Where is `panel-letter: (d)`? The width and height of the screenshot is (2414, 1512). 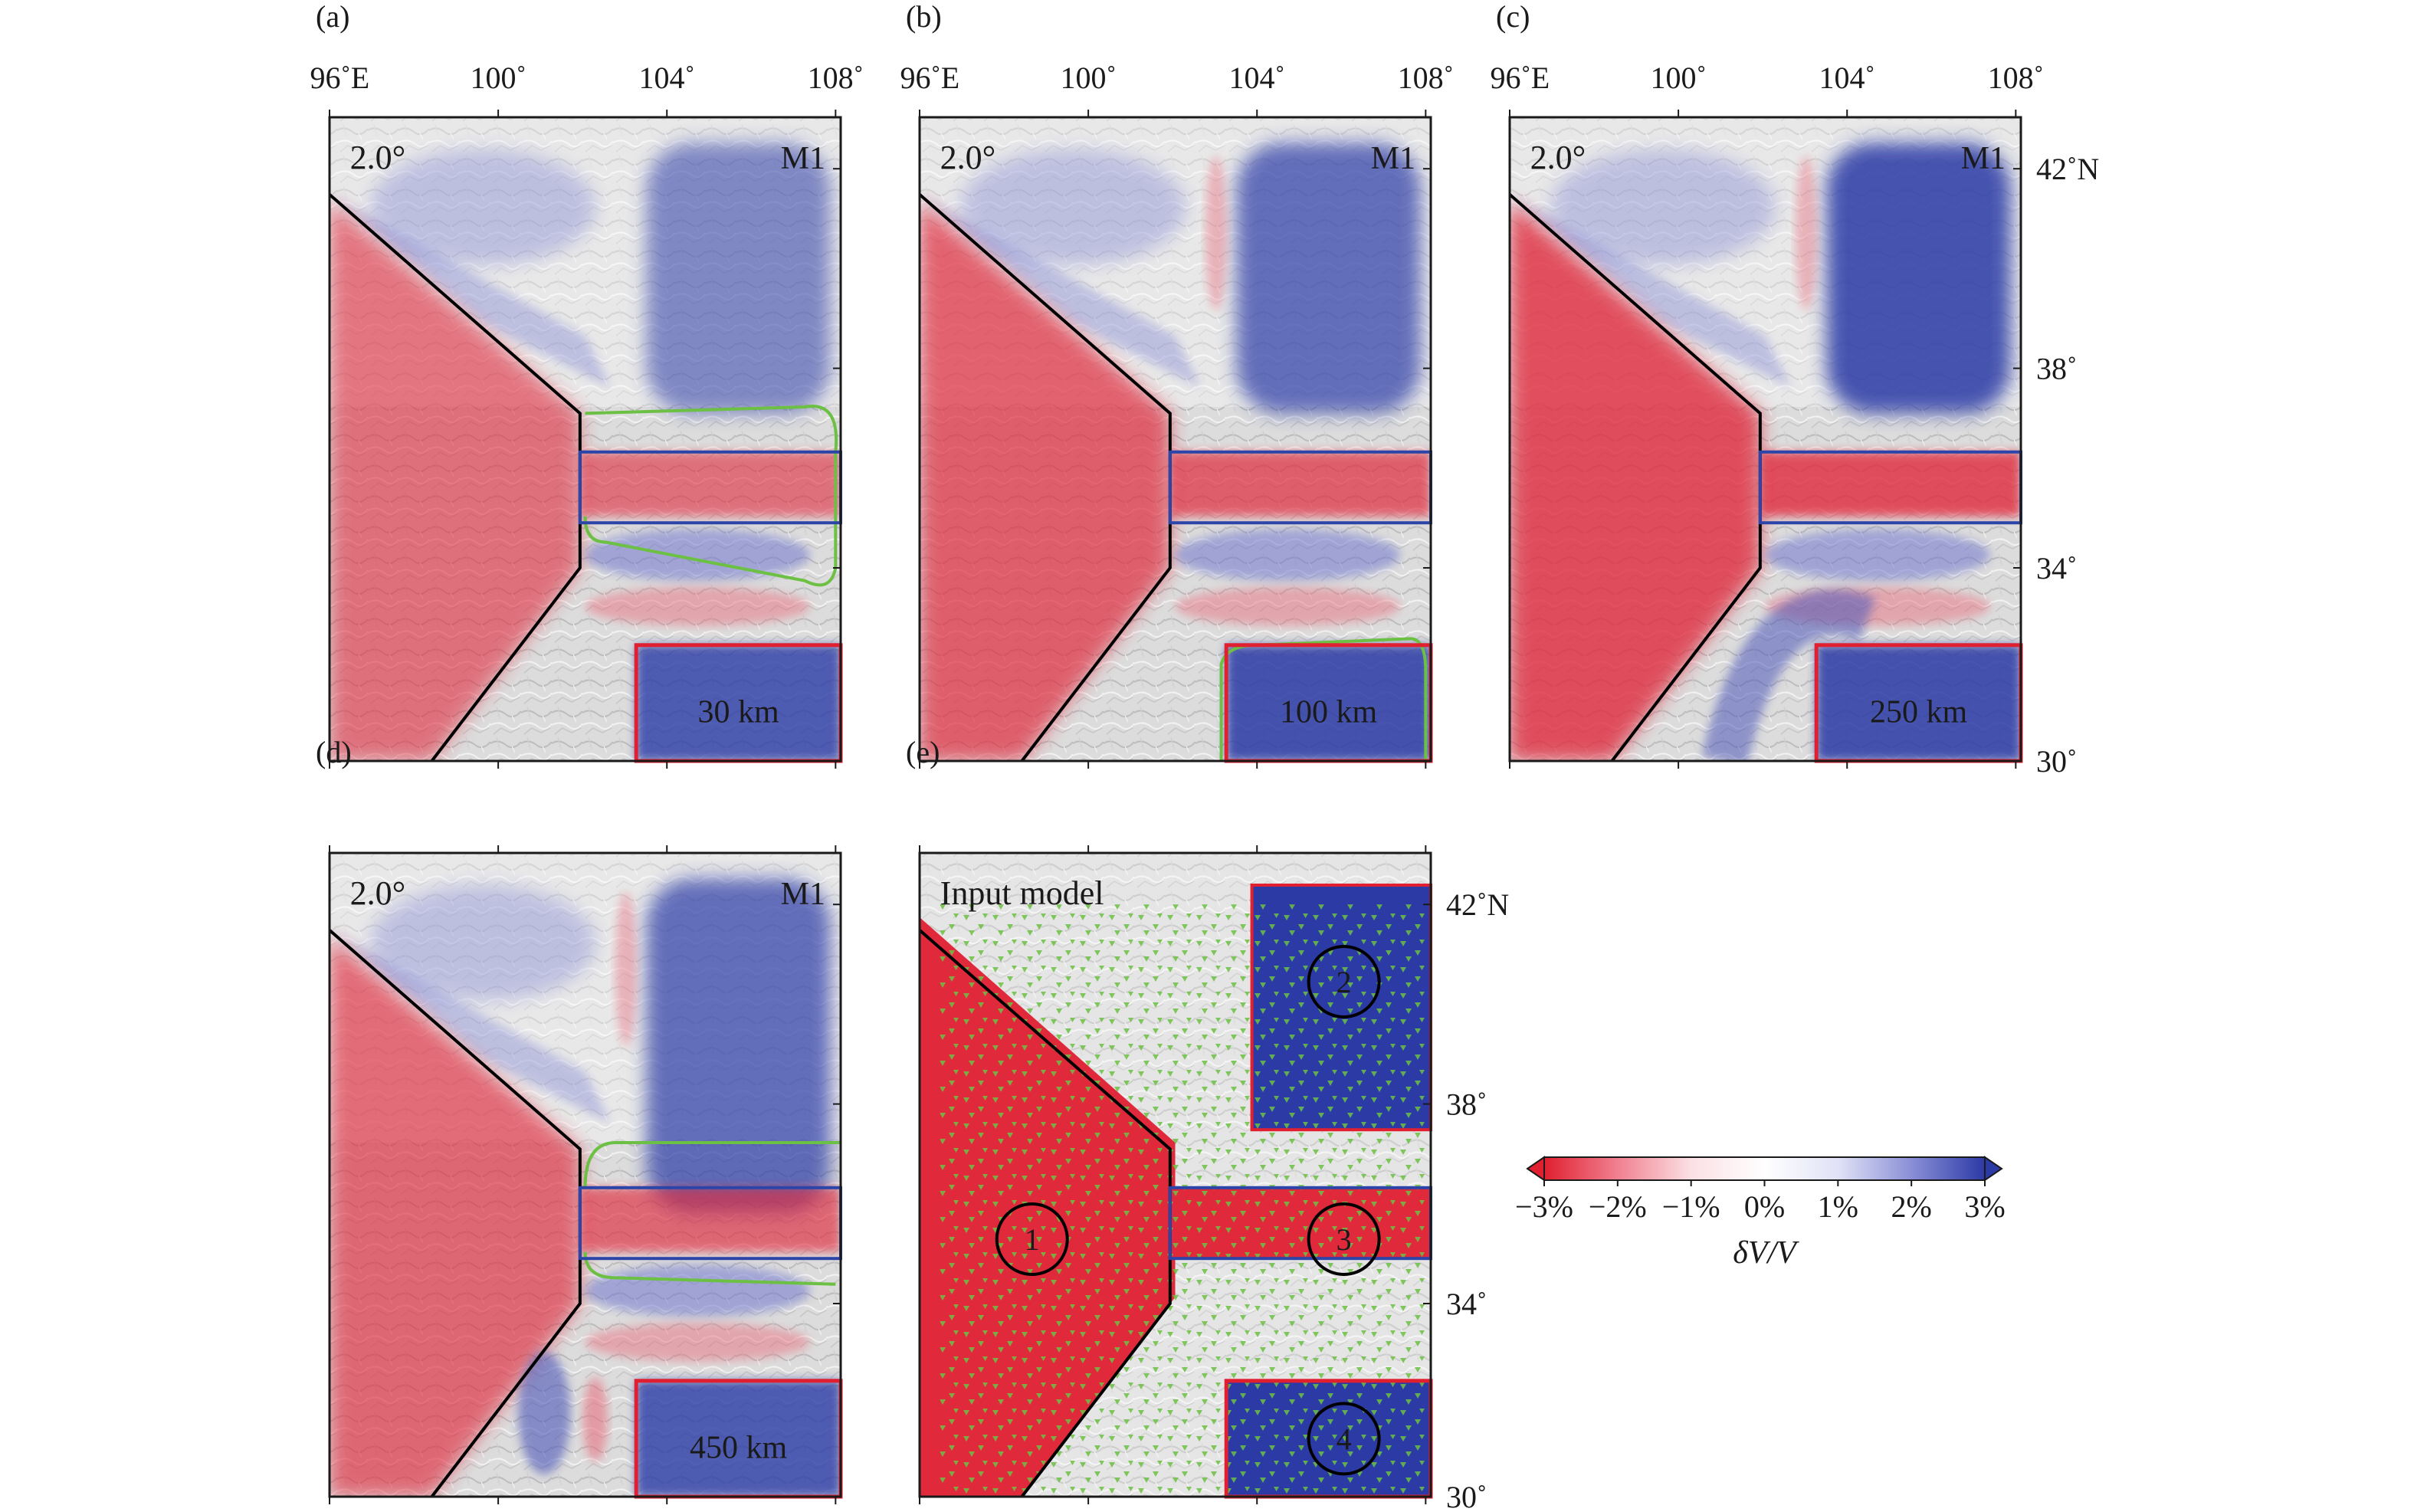 panel-letter: (d) is located at coordinates (334, 752).